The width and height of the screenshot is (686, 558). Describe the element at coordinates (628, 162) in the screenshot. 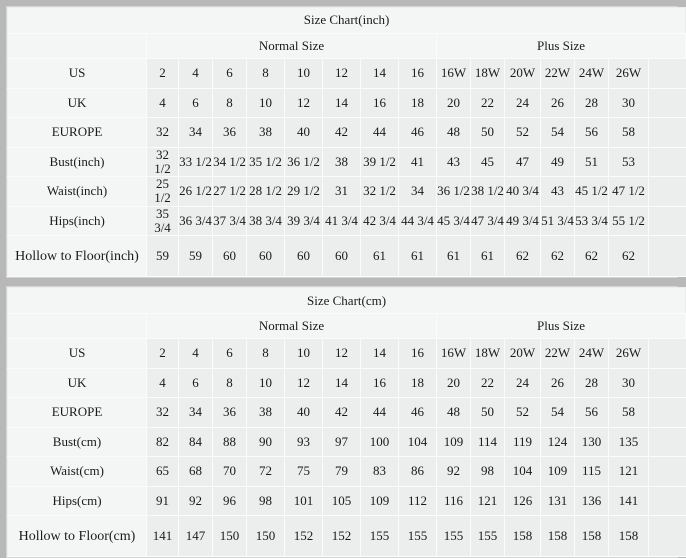

I see `data-cell: 53` at that location.